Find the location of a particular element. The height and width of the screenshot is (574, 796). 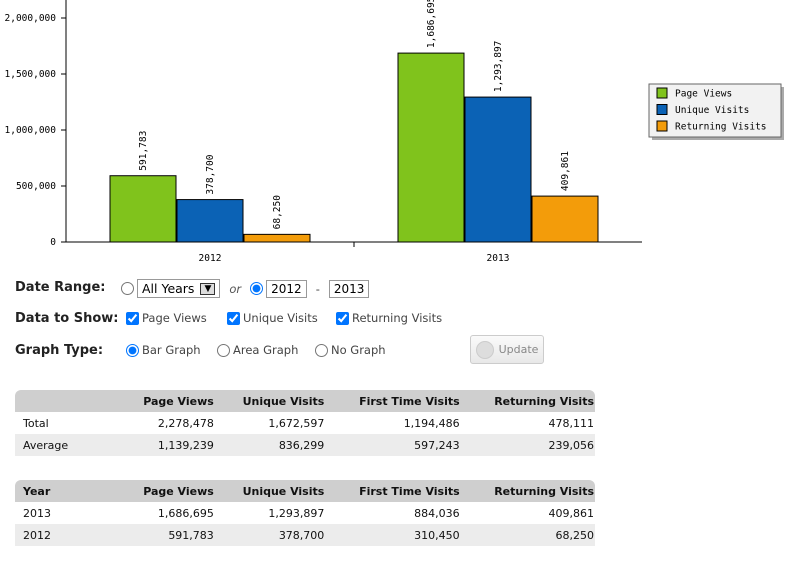

option: No Graph is located at coordinates (350, 350).